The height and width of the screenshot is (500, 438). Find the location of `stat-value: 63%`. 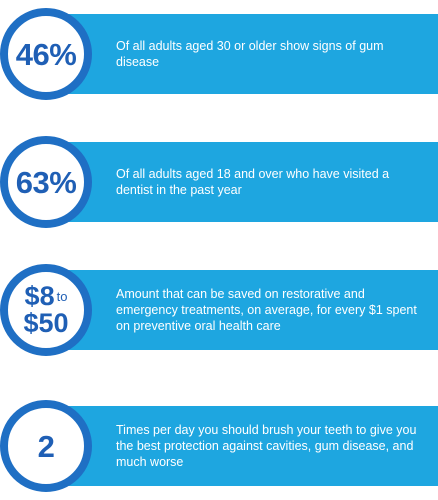

stat-value: 63% is located at coordinates (46, 182).